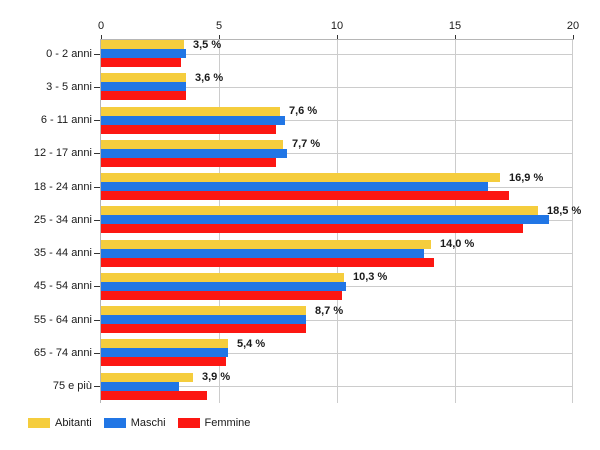 The width and height of the screenshot is (600, 450). Describe the element at coordinates (303, 111) in the screenshot. I see `value-label: 7,6 %` at that location.